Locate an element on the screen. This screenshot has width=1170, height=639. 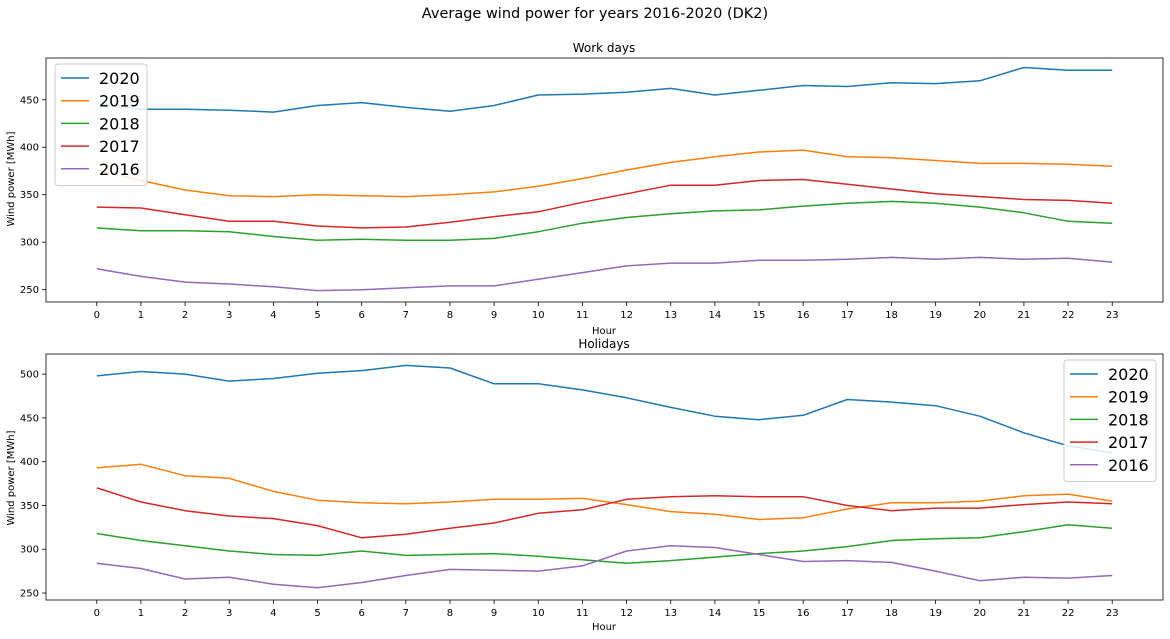
chart-title: Holidays is located at coordinates (603, 344).